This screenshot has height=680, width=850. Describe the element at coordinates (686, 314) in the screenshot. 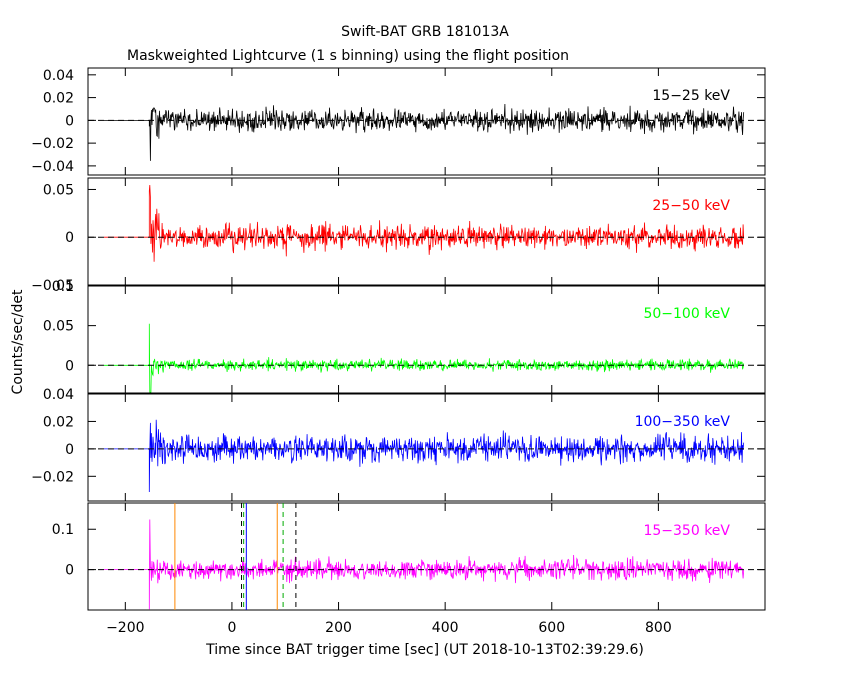

I see `band-label-2: 50−100 keV` at that location.